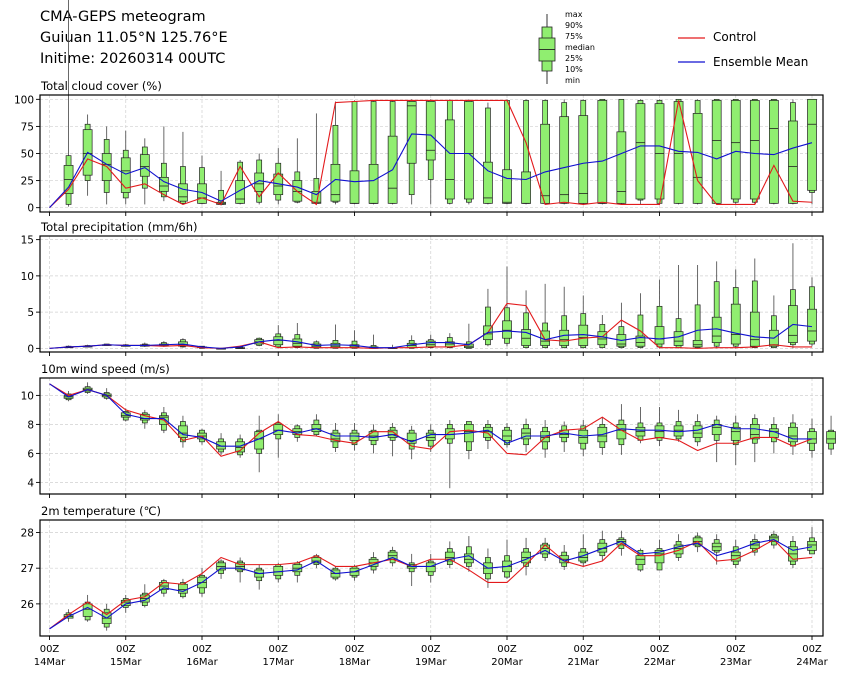 The height and width of the screenshot is (680, 841). I want to click on x-tick-label-date: 14Mar, so click(50, 662).